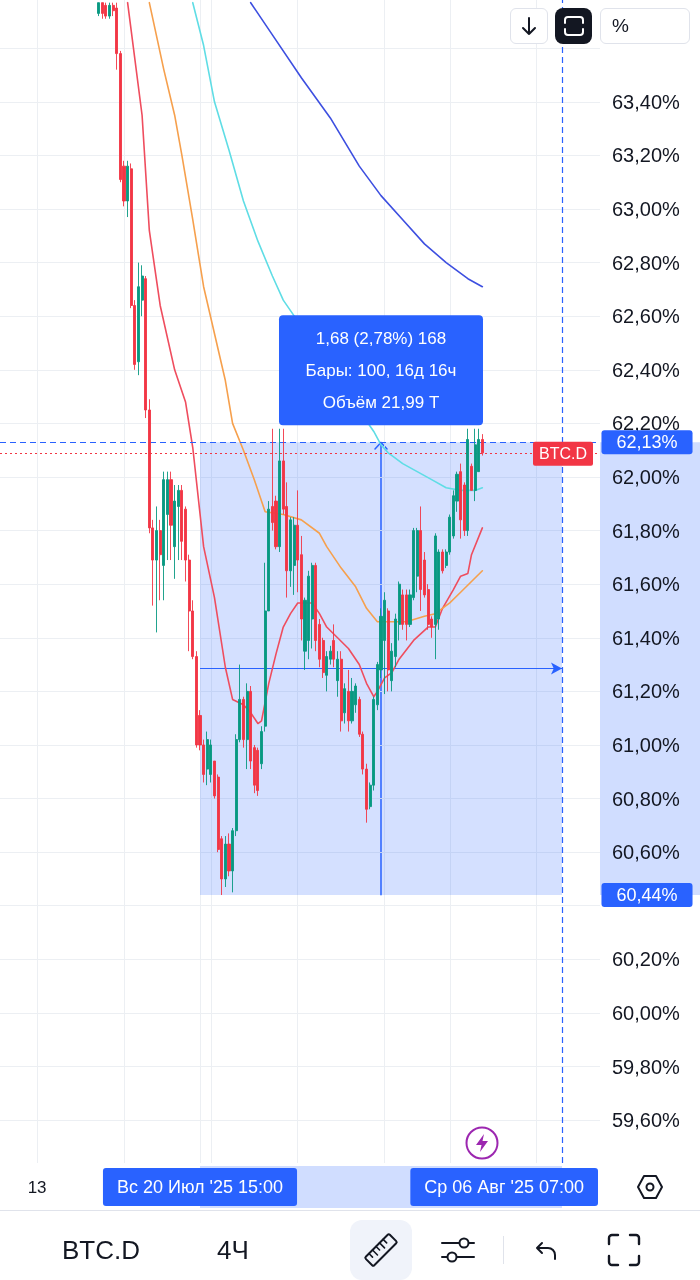  I want to click on y-tick-label: 61,00%, so click(646, 744).